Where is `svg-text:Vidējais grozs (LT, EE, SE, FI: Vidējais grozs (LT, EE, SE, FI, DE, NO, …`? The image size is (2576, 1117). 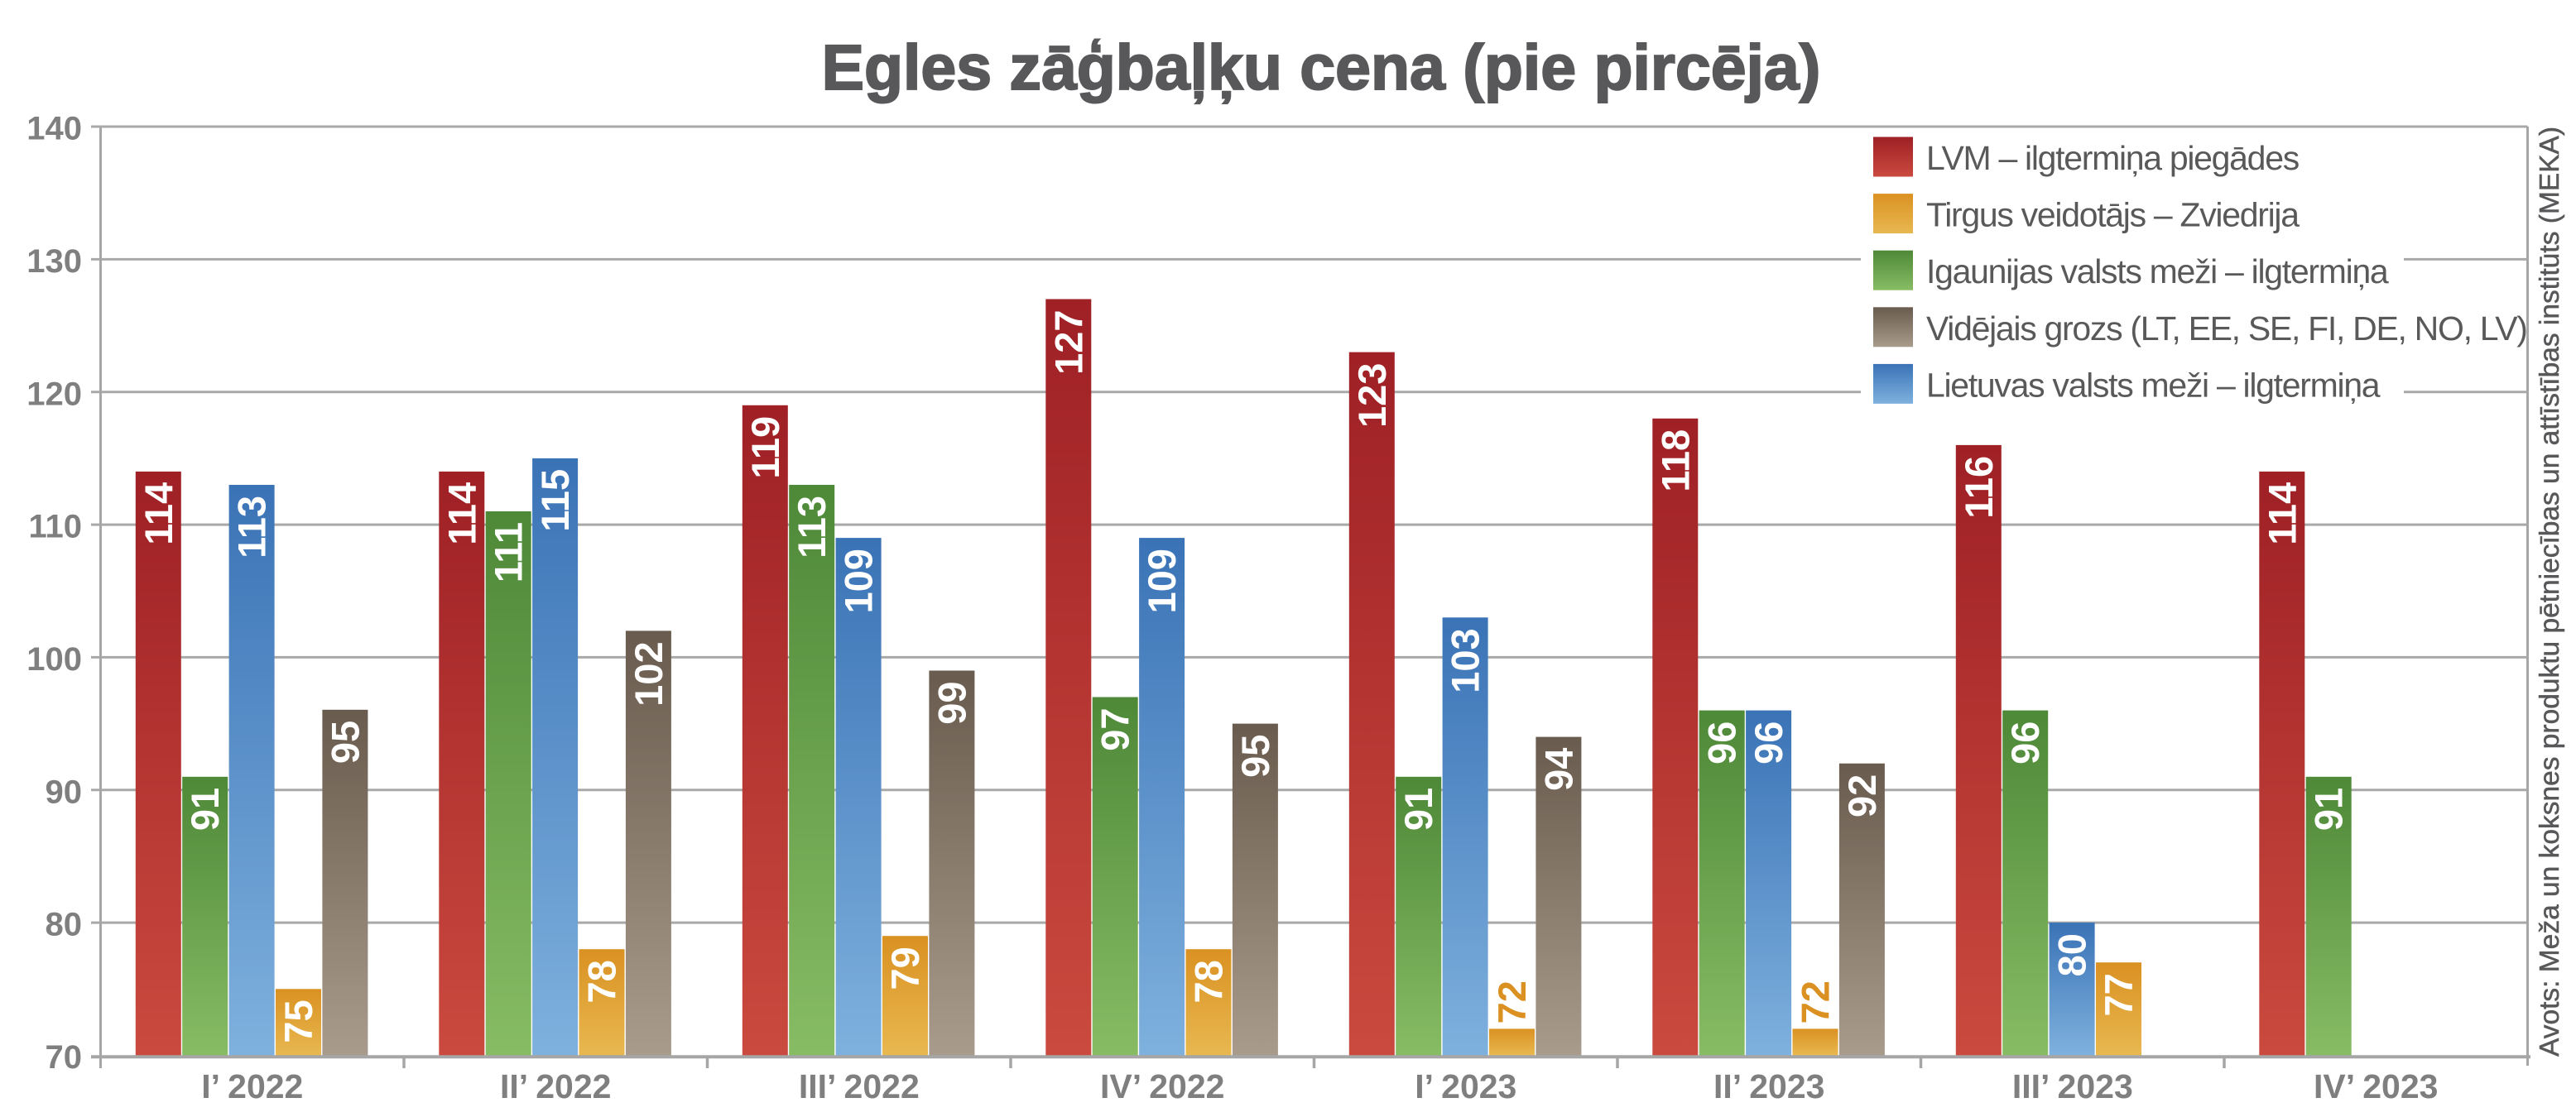 svg-text:Vidējais grozs (LT, EE, SE, FI: Vidējais grozs (LT, EE, SE, FI, DE, NO, … is located at coordinates (2226, 328).